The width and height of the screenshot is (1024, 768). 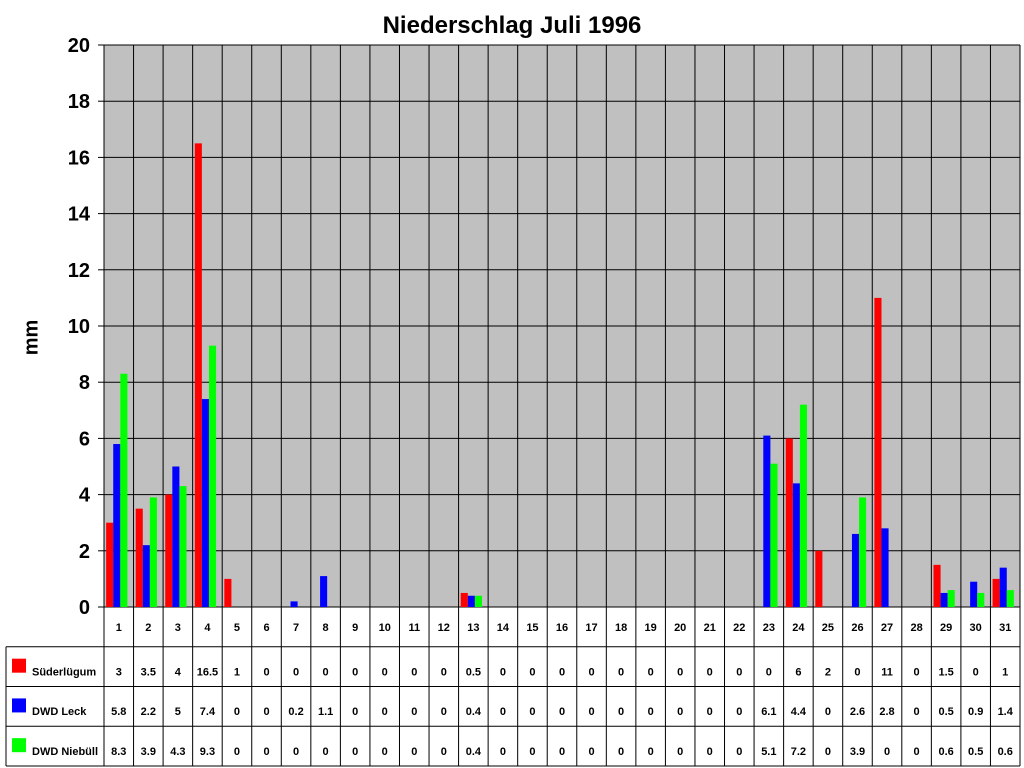 What do you see at coordinates (19, 665) in the screenshot?
I see `legend-swatch` at bounding box center [19, 665].